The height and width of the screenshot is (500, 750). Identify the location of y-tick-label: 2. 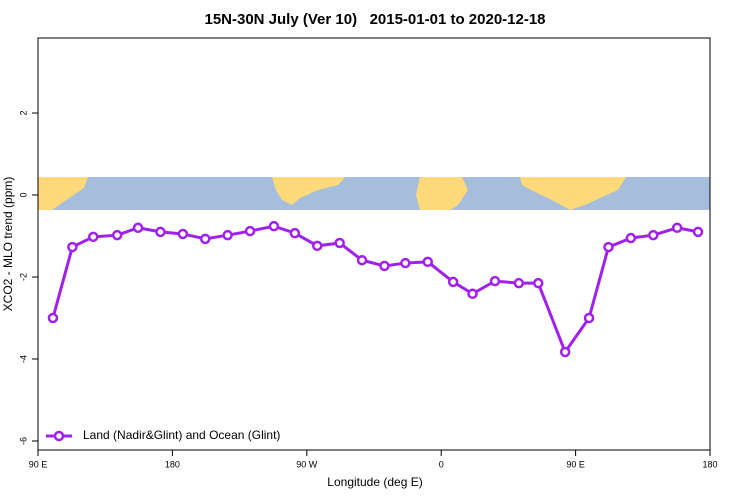
(23, 113).